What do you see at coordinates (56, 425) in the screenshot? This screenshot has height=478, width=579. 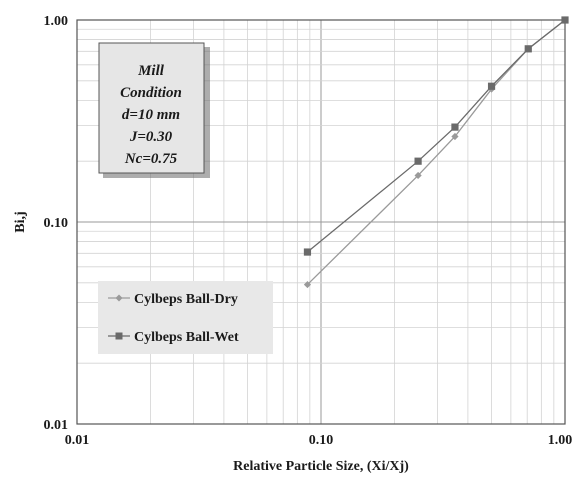 I see `y-tick-label-0.01: 0.01` at bounding box center [56, 425].